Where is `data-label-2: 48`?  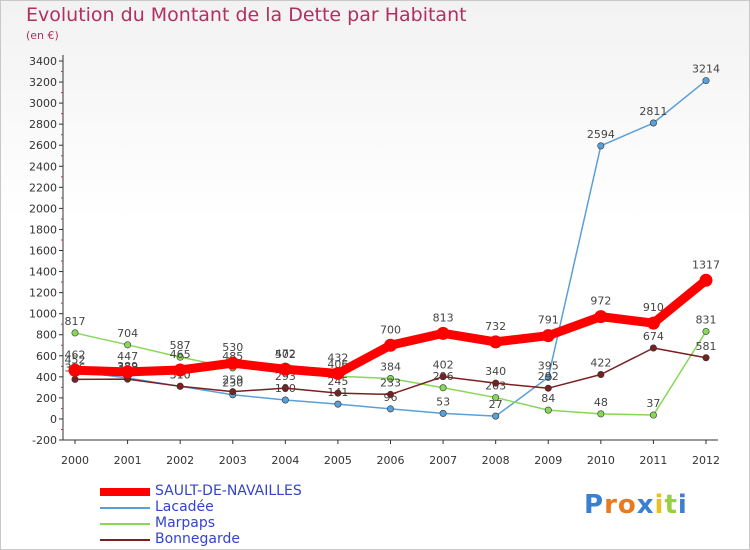 data-label-2: 48 is located at coordinates (601, 402).